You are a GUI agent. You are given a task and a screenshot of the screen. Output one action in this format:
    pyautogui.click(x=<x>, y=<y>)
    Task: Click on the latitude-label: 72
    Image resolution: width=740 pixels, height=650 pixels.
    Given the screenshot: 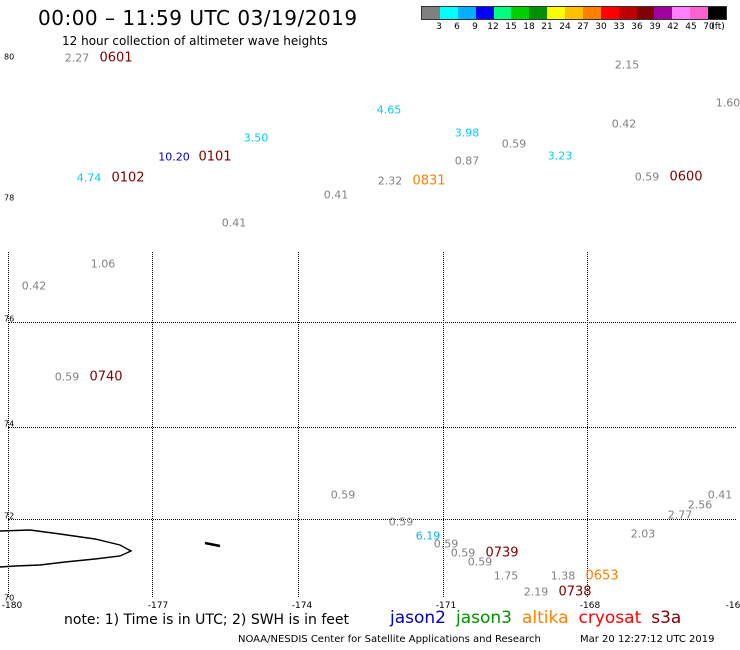 What is the action you would take?
    pyautogui.click(x=9, y=516)
    